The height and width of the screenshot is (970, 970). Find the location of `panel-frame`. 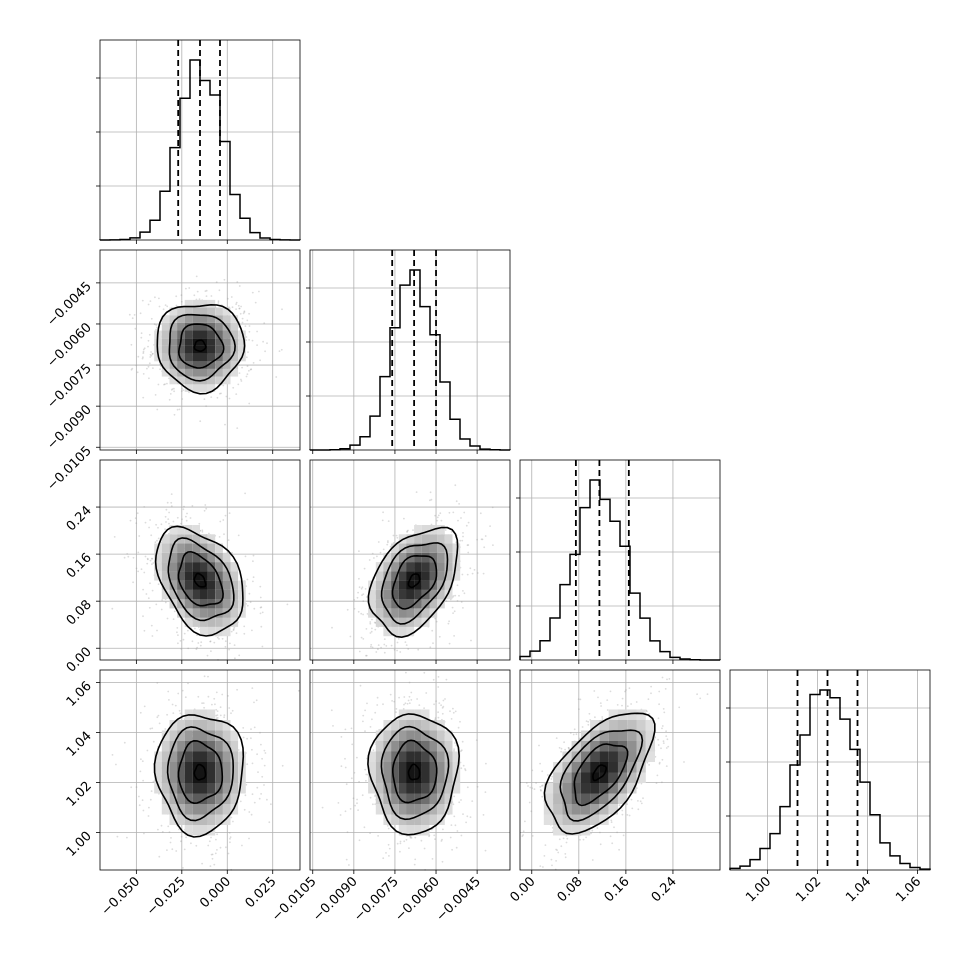

panel-frame is located at coordinates (200, 560).